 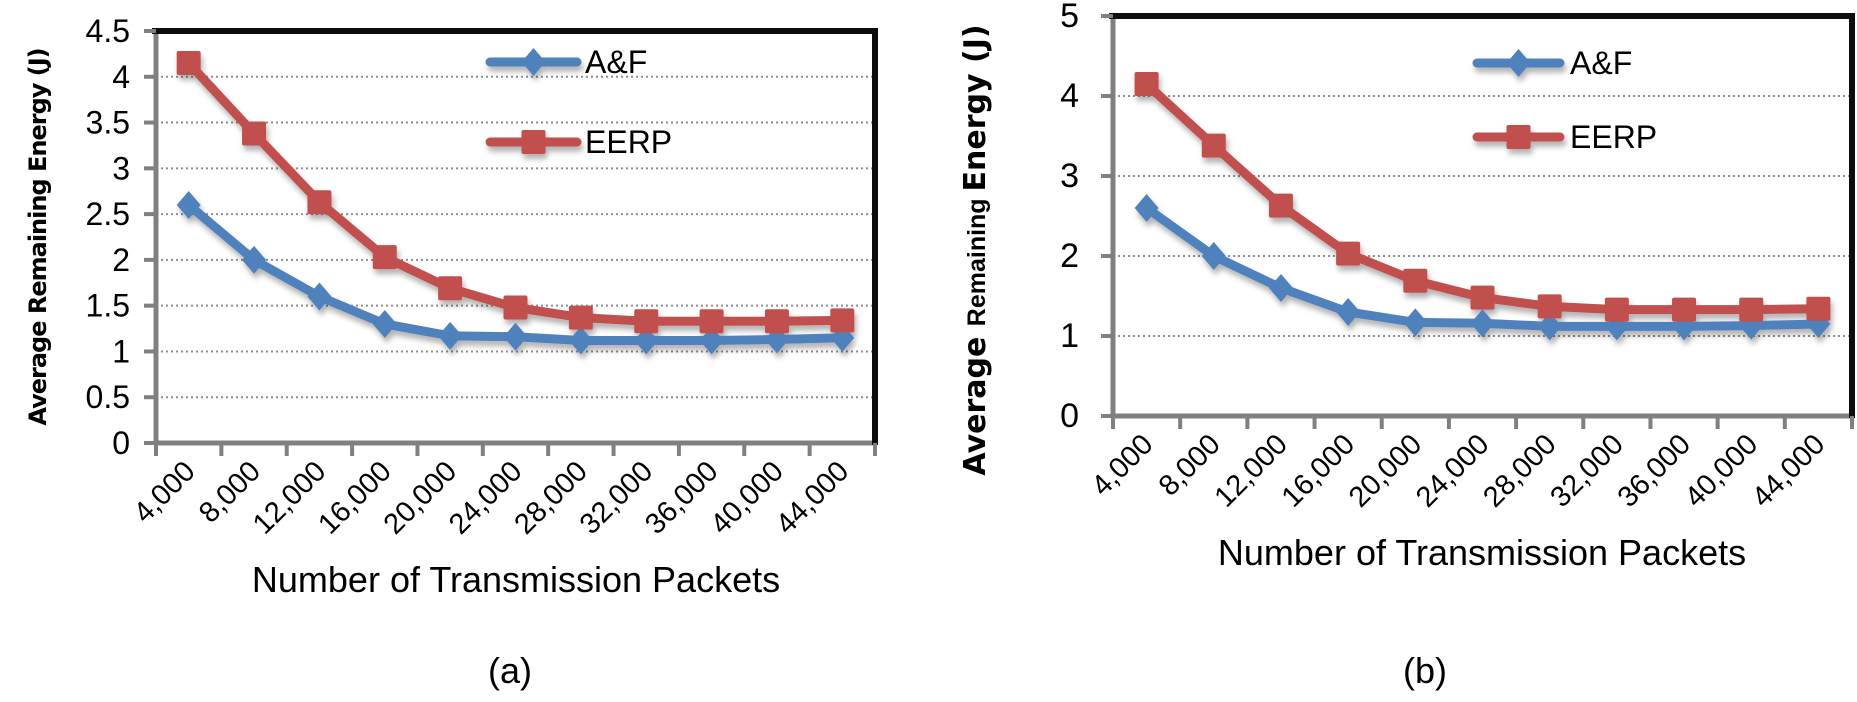 What do you see at coordinates (1069, 17) in the screenshot?
I see `y-tick-label: 5` at bounding box center [1069, 17].